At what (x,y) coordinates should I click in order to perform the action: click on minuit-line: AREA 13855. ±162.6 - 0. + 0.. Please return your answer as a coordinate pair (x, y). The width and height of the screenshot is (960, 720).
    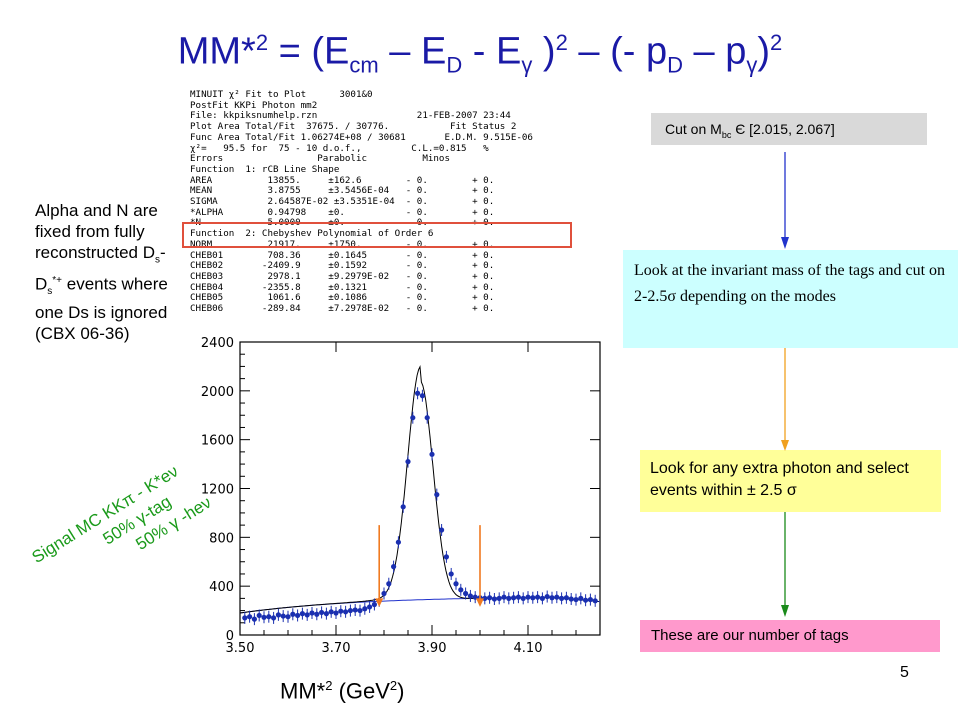
    Looking at the image, I should click on (342, 180).